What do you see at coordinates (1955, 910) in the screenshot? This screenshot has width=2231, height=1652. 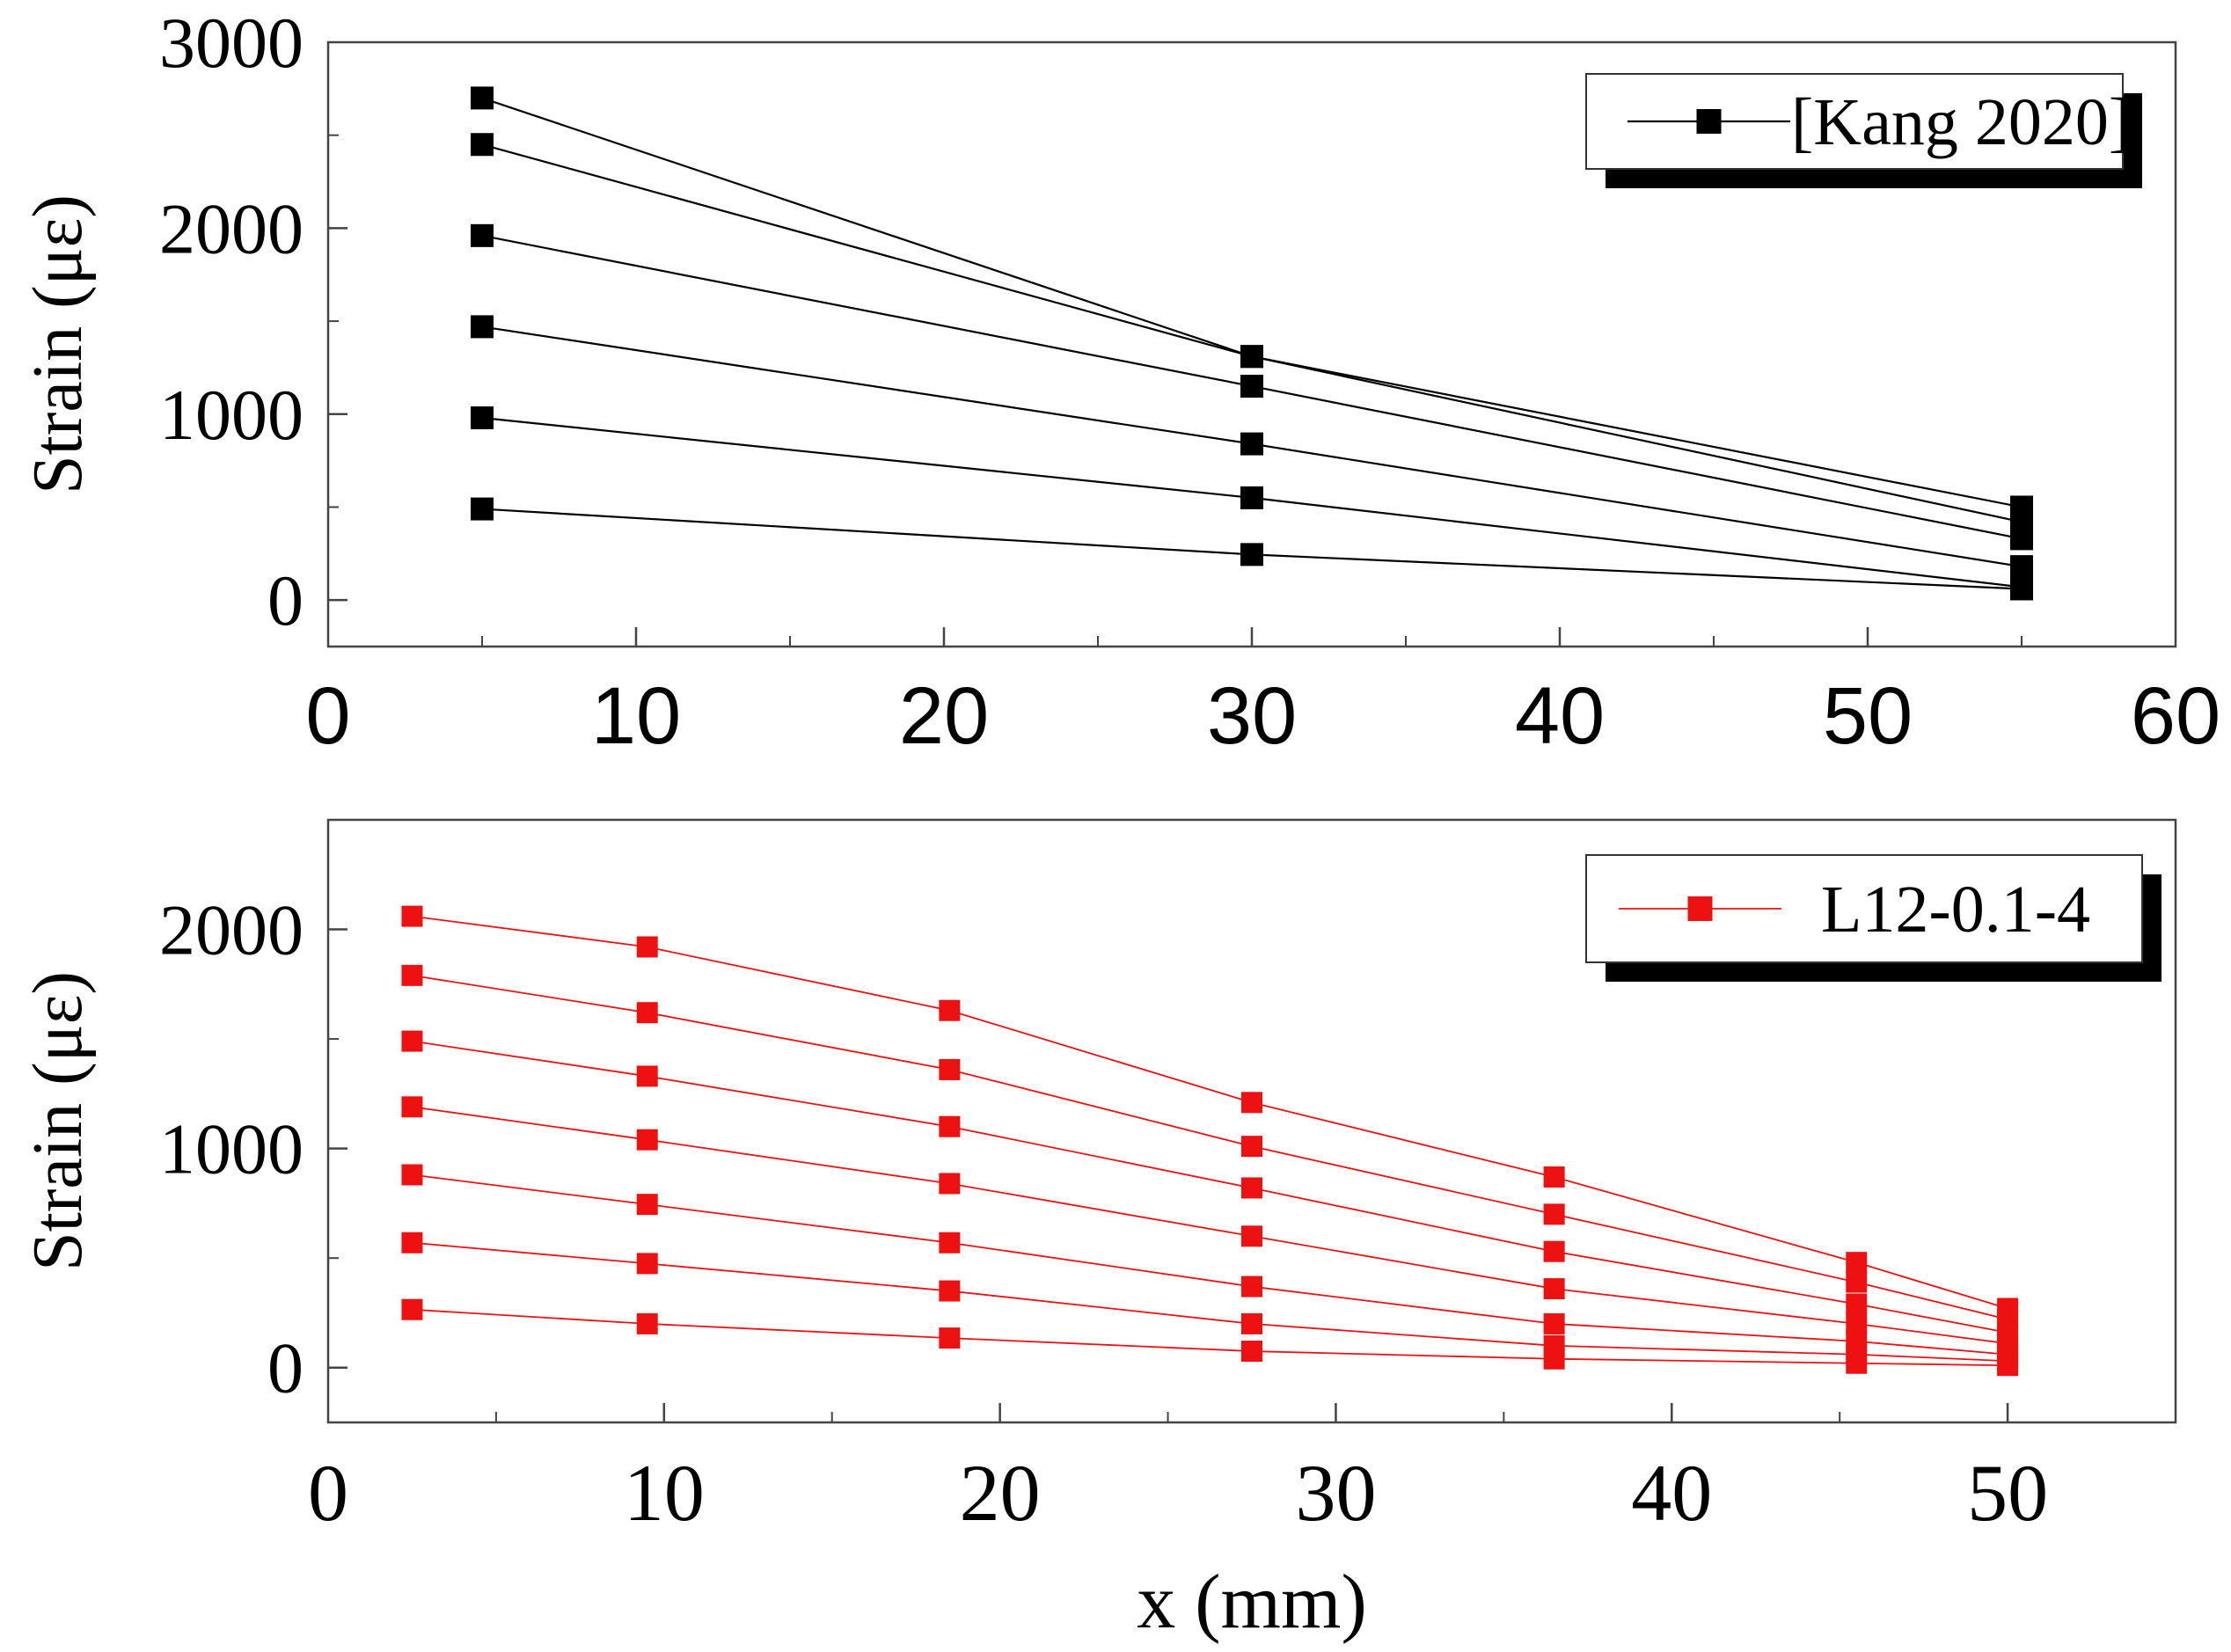 I see `legend-label: L12-0.1-4` at bounding box center [1955, 910].